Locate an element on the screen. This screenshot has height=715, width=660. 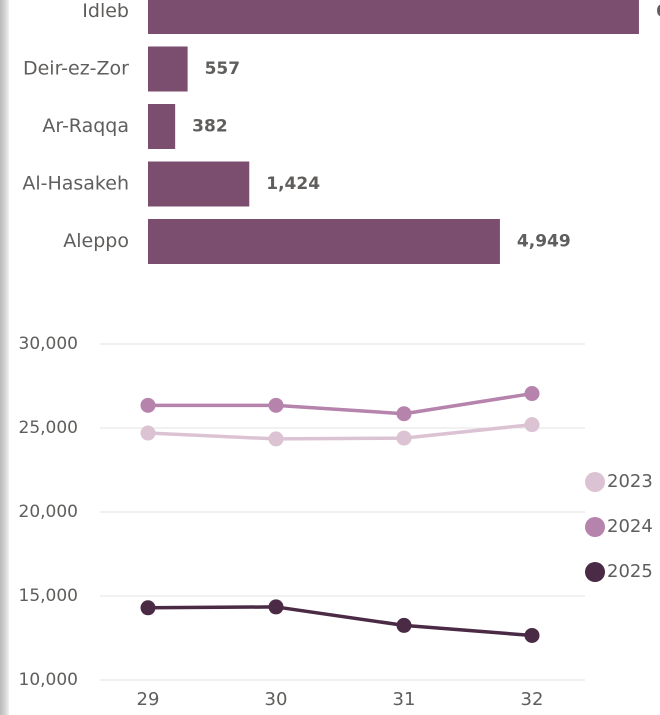
y-tick-label: 30,000 is located at coordinates (48, 344).